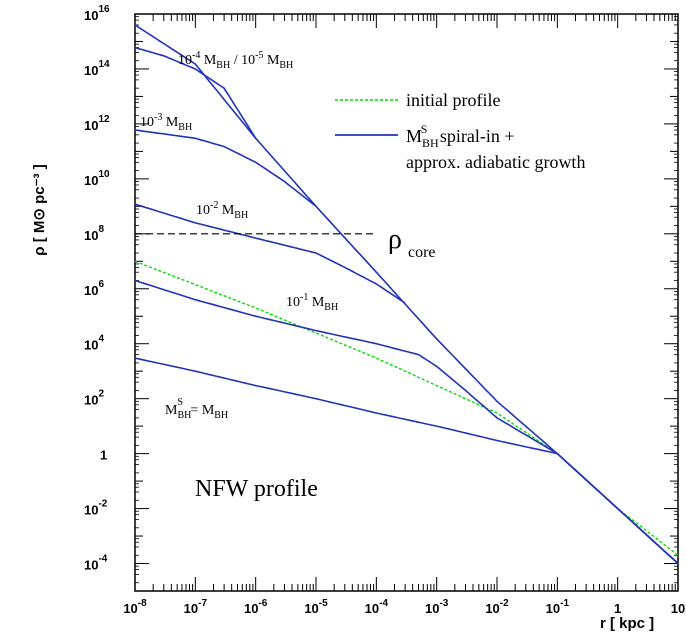 The width and height of the screenshot is (686, 635). Describe the element at coordinates (627, 623) in the screenshot. I see `x-axis-label: r [ kpc ]` at that location.